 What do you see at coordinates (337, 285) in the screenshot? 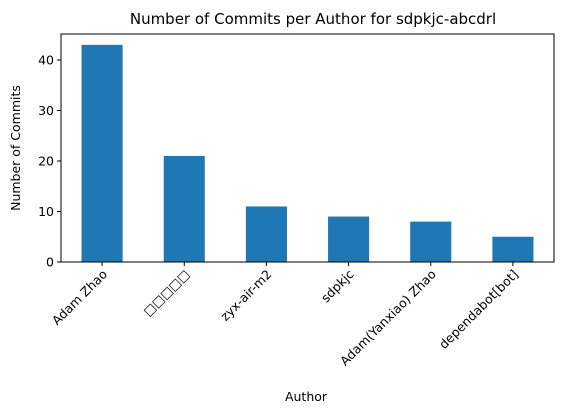
I see `x-tick-label: sdpkjc` at bounding box center [337, 285].